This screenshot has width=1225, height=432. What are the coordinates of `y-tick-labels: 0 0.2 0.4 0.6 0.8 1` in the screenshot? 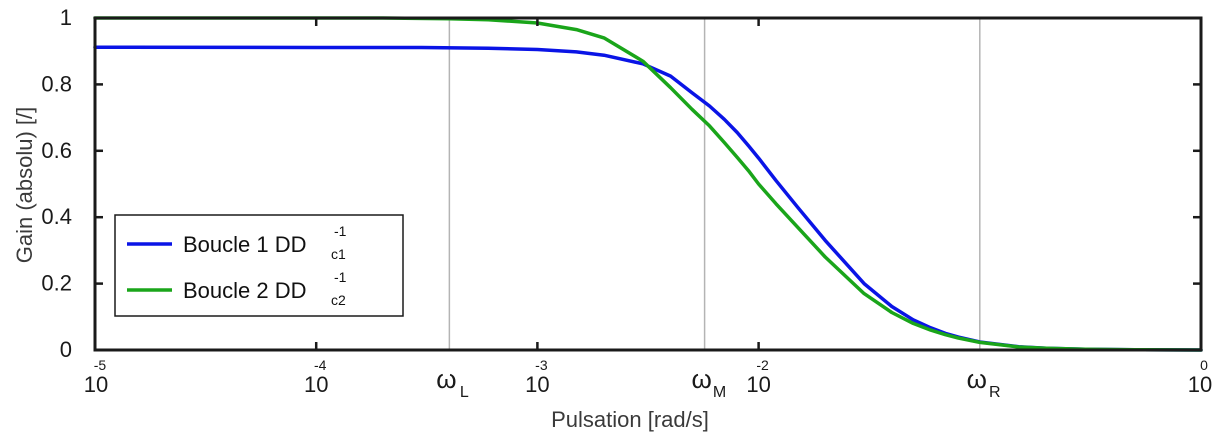 It's located at (56, 183).